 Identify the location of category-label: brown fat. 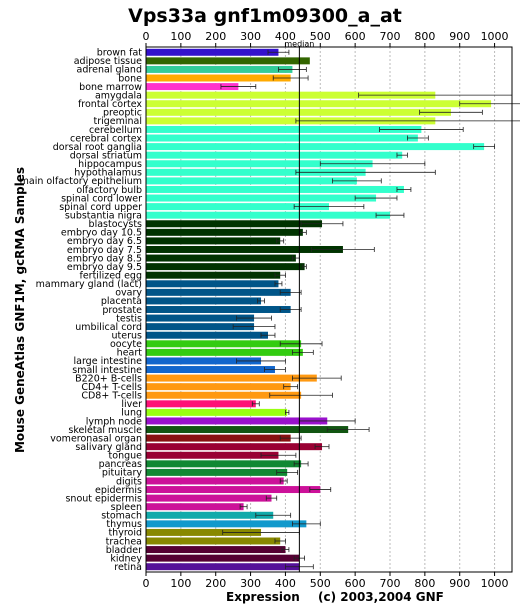
(120, 53).